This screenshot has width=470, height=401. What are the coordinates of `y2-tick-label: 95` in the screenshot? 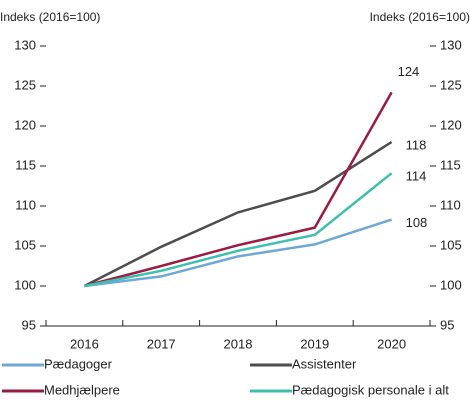 It's located at (447, 324).